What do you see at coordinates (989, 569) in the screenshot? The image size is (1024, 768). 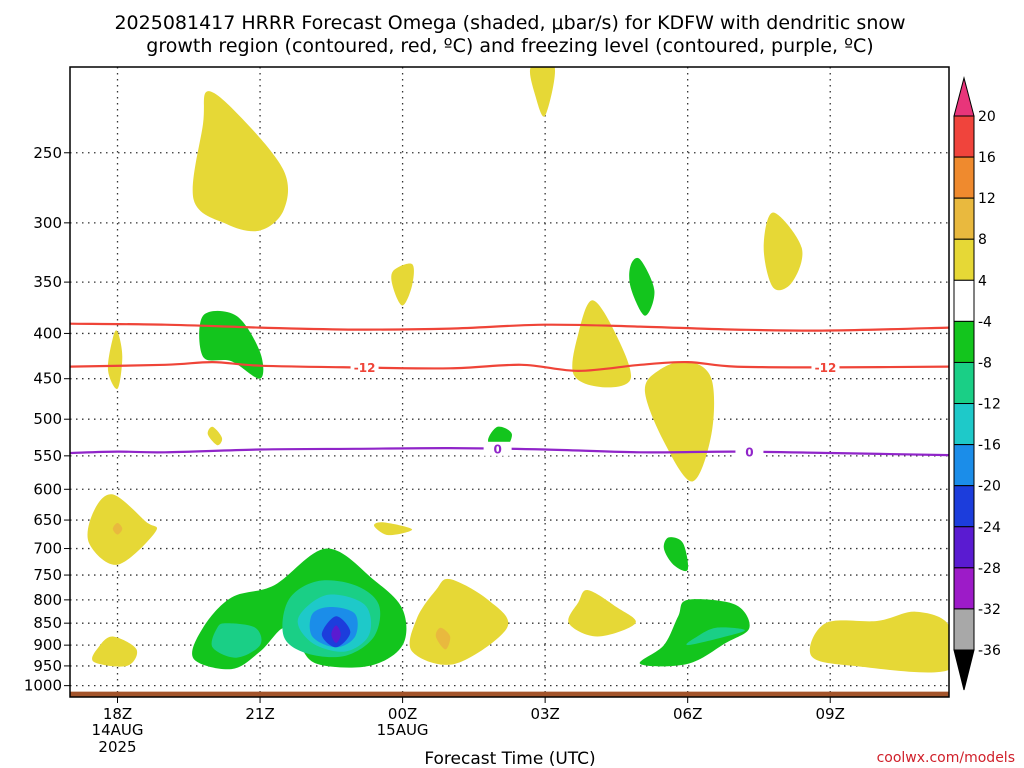 I see `colorbar-label: -28` at bounding box center [989, 569].